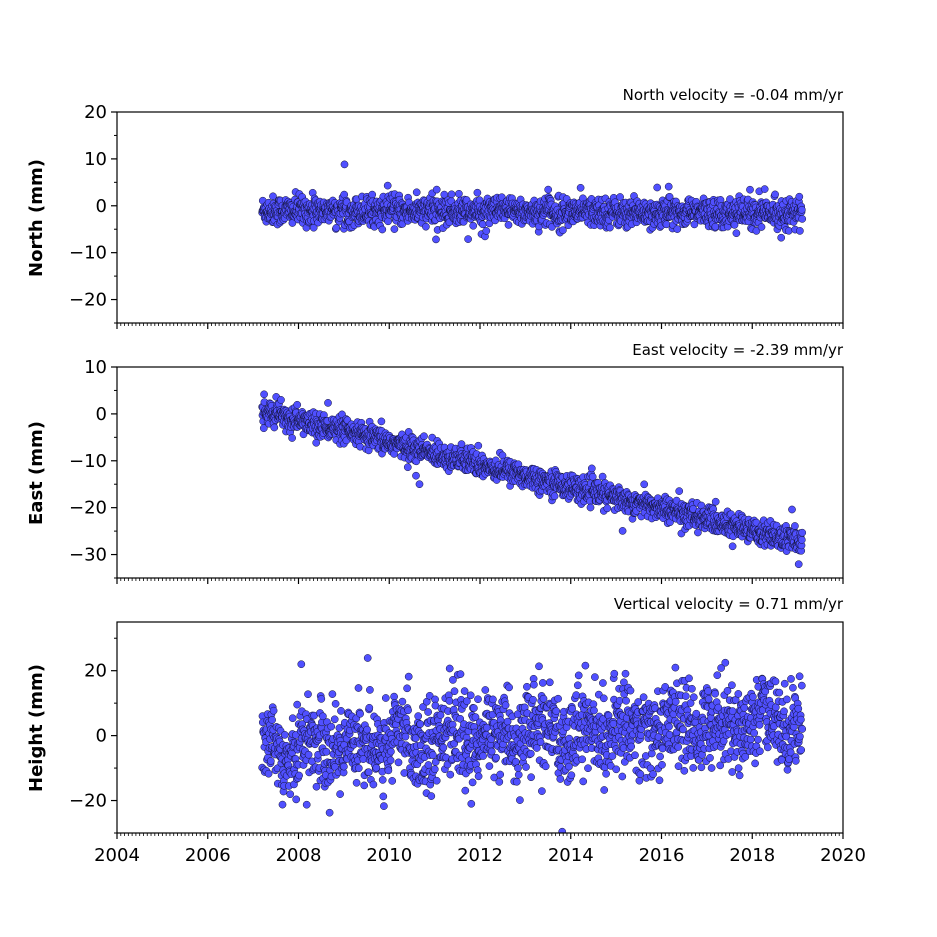  Describe the element at coordinates (36, 728) in the screenshot. I see `height-y-axis-label: Height (mm)` at that location.